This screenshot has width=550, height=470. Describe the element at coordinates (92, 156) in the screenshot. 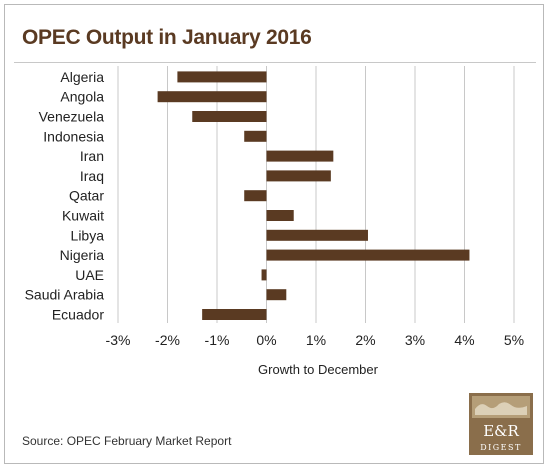

I see `category-label: Iran` at that location.